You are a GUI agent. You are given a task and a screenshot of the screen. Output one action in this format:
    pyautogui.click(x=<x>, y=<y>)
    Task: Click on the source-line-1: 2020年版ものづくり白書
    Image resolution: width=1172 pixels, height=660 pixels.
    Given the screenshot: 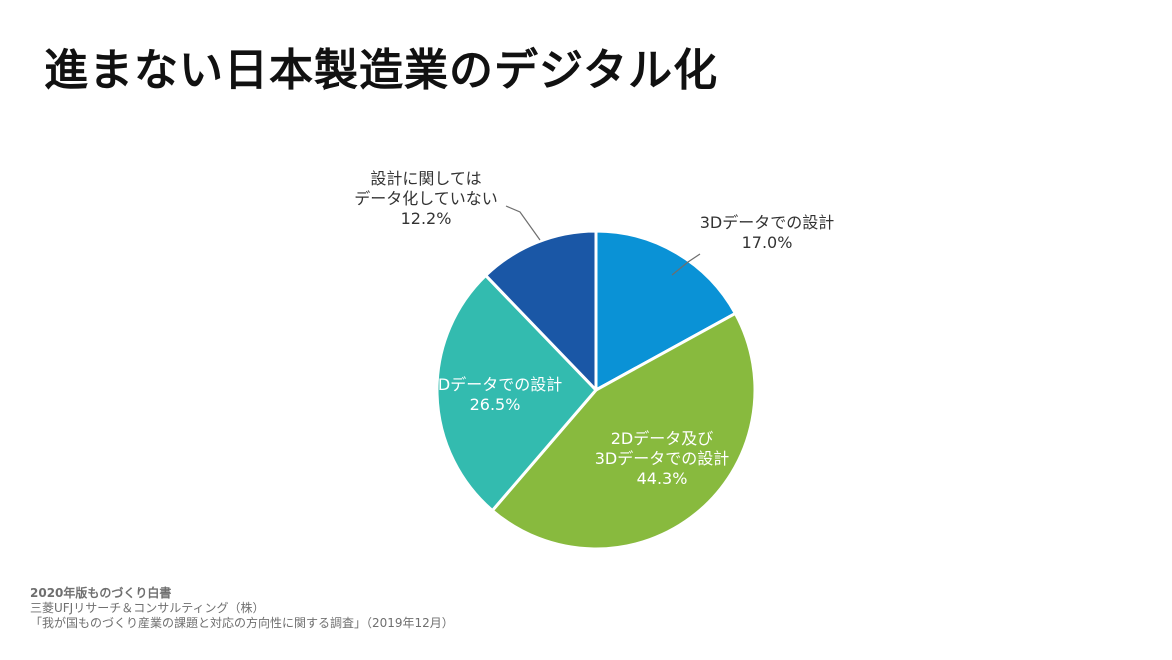 What is the action you would take?
    pyautogui.click(x=101, y=593)
    